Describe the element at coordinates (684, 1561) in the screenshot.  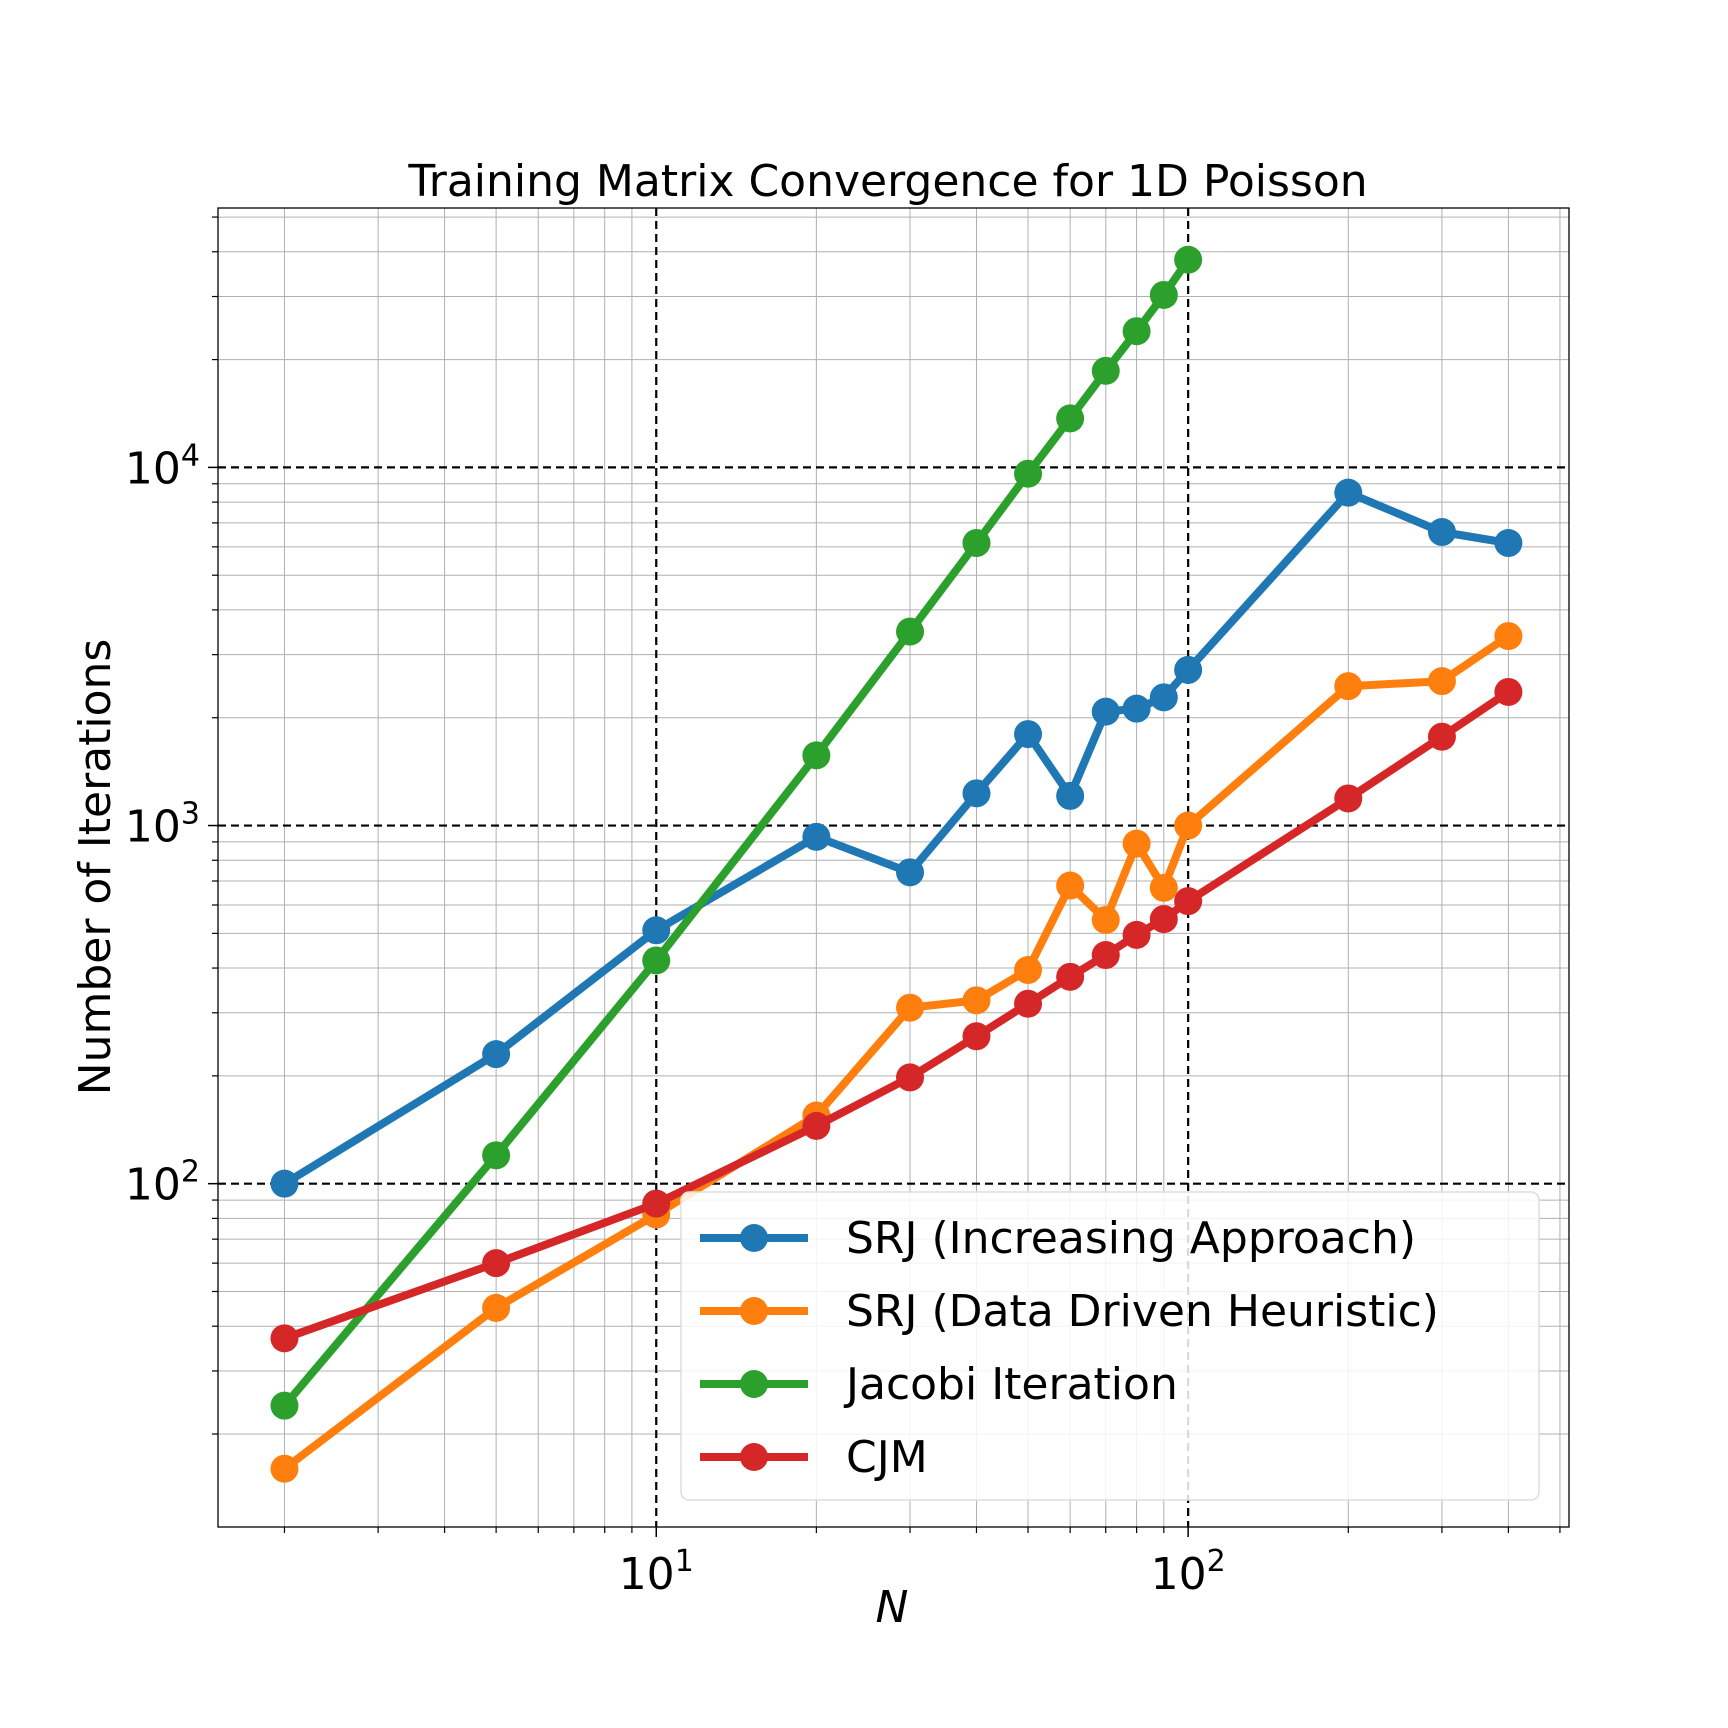
I see `x-tick-label-exponent: 1` at that location.